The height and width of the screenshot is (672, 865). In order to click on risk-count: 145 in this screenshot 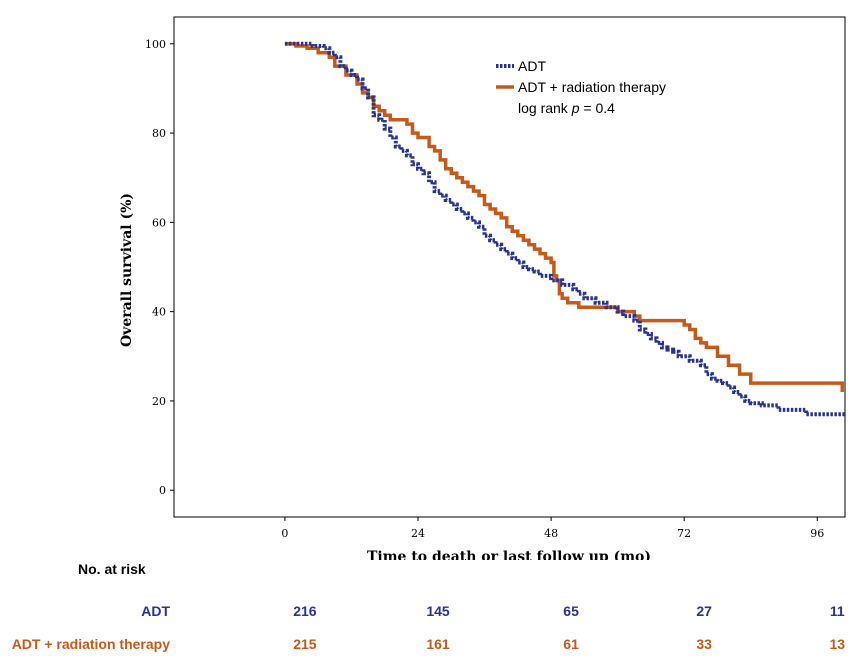, I will do `click(438, 611)`.